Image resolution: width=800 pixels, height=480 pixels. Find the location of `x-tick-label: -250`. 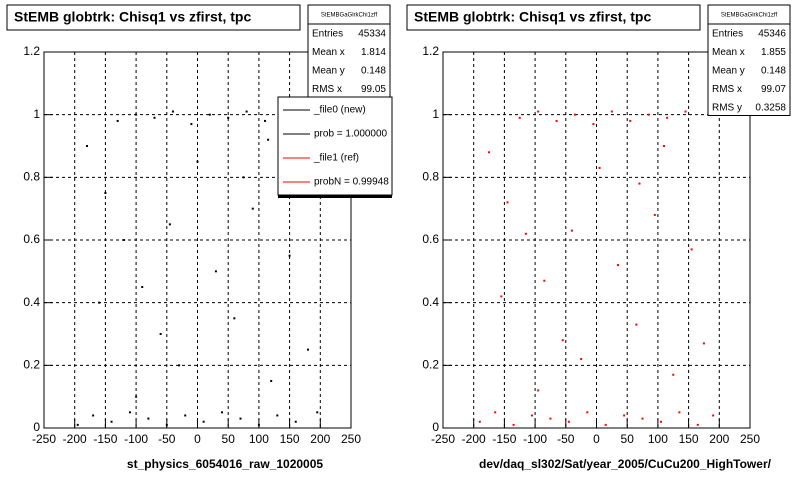

x-tick-label: -250 is located at coordinates (443, 439).